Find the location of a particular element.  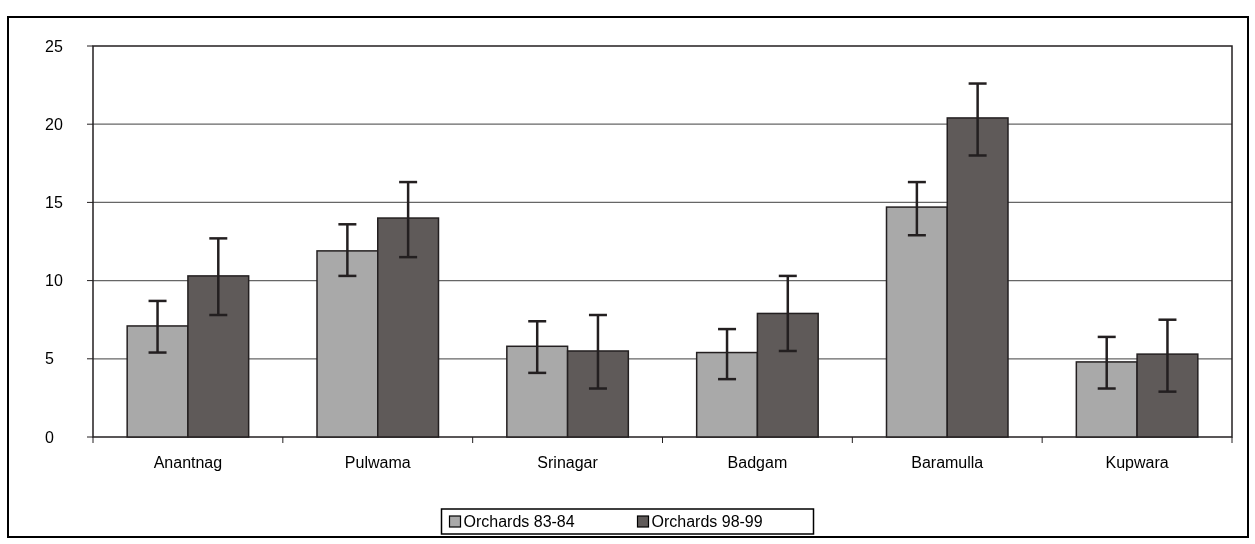

y-tick-label: 10 is located at coordinates (54, 281).